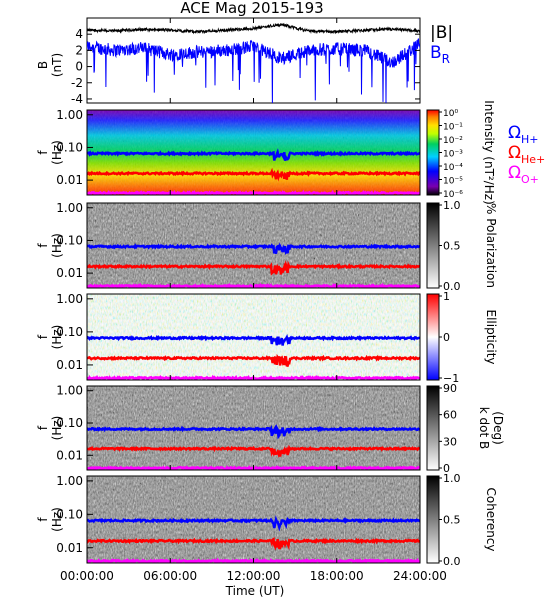  I want to click on colorbar-label: % Polarization, so click(491, 245).